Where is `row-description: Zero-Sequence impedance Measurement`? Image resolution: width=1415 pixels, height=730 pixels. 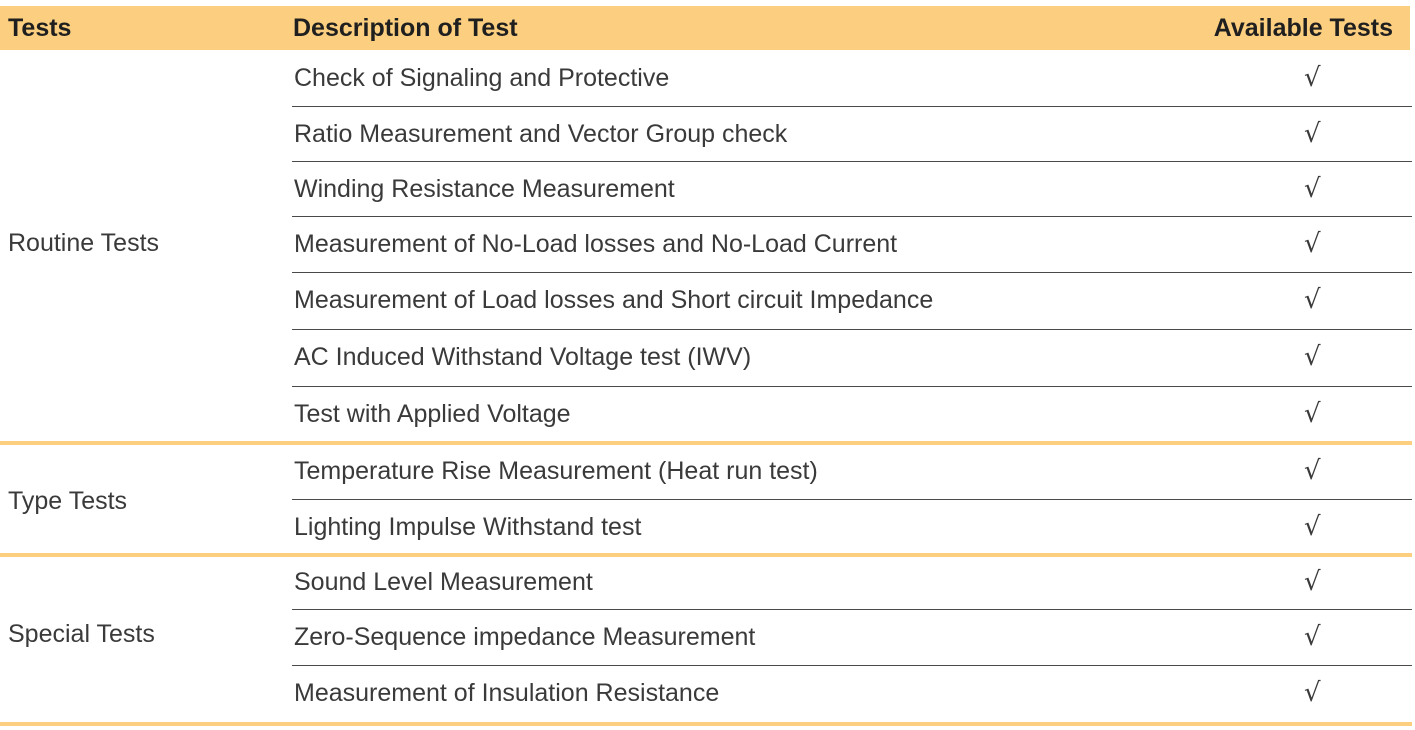
row-description: Zero-Sequence impedance Measurement is located at coordinates (525, 637).